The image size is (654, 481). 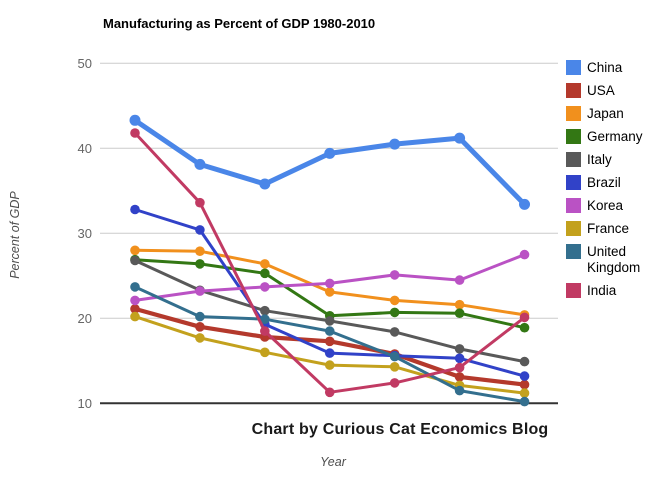 What do you see at coordinates (200, 264) in the screenshot?
I see `data-point-germany-1985` at bounding box center [200, 264].